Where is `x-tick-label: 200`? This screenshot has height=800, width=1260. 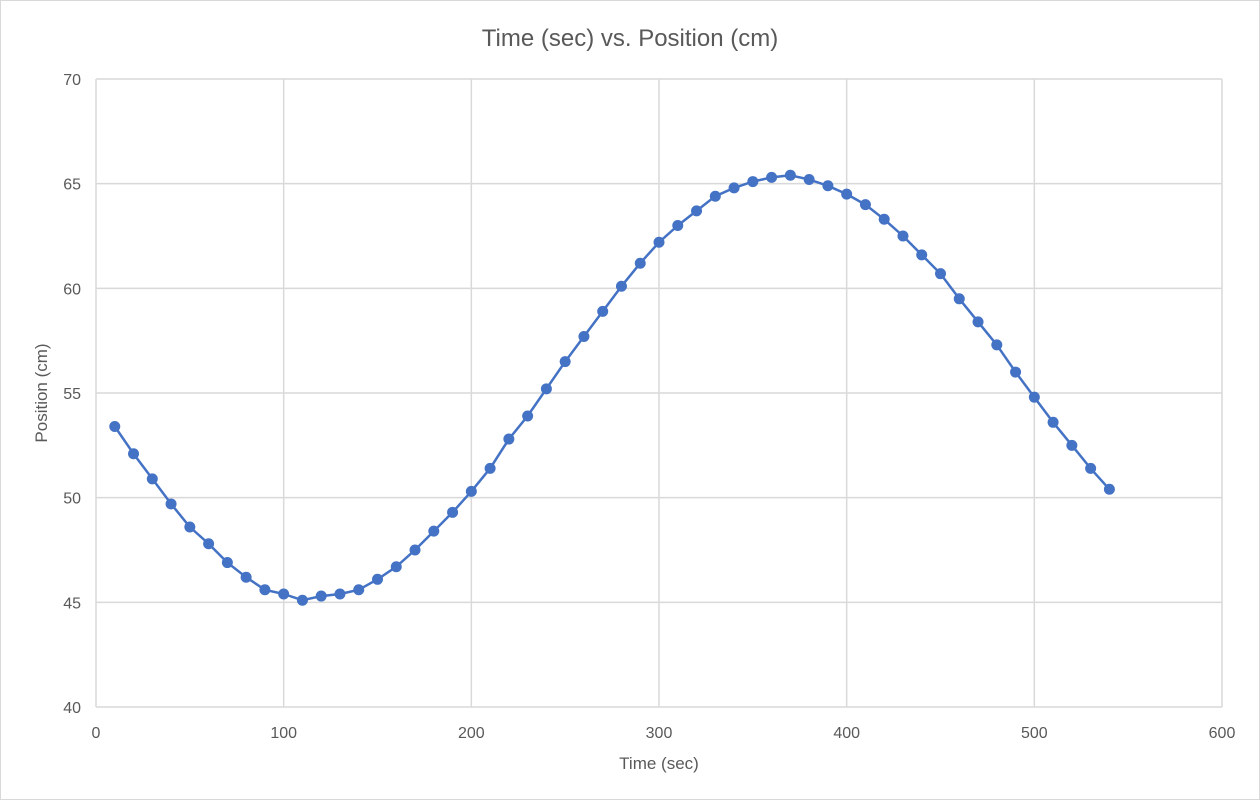
x-tick-label: 200 is located at coordinates (471, 733).